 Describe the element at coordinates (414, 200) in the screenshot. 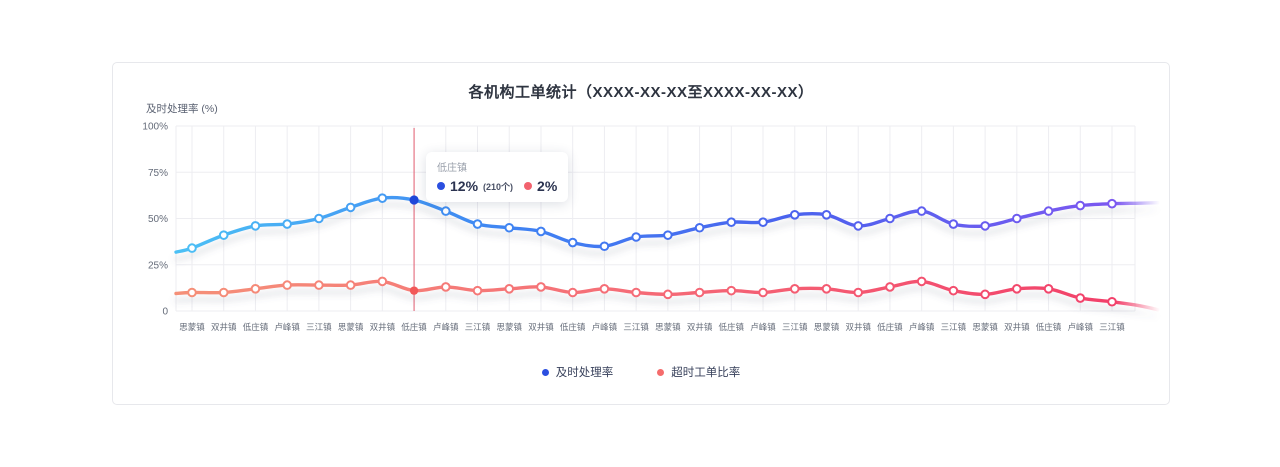

I see `highlight-point-timely` at that location.